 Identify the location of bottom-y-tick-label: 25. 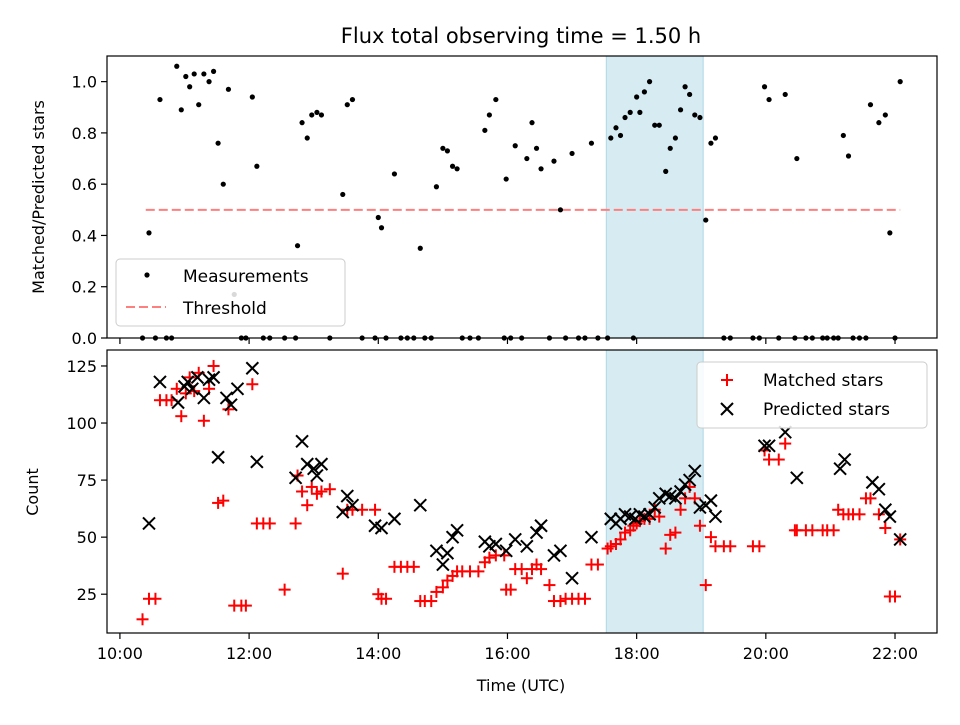
(87, 594).